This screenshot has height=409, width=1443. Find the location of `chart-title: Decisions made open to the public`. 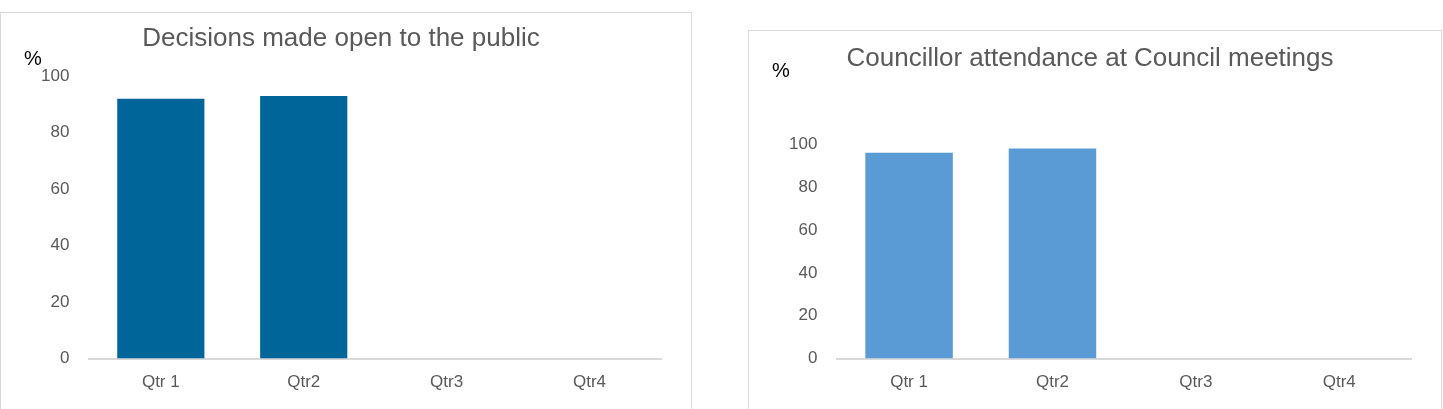

chart-title: Decisions made open to the public is located at coordinates (341, 36).